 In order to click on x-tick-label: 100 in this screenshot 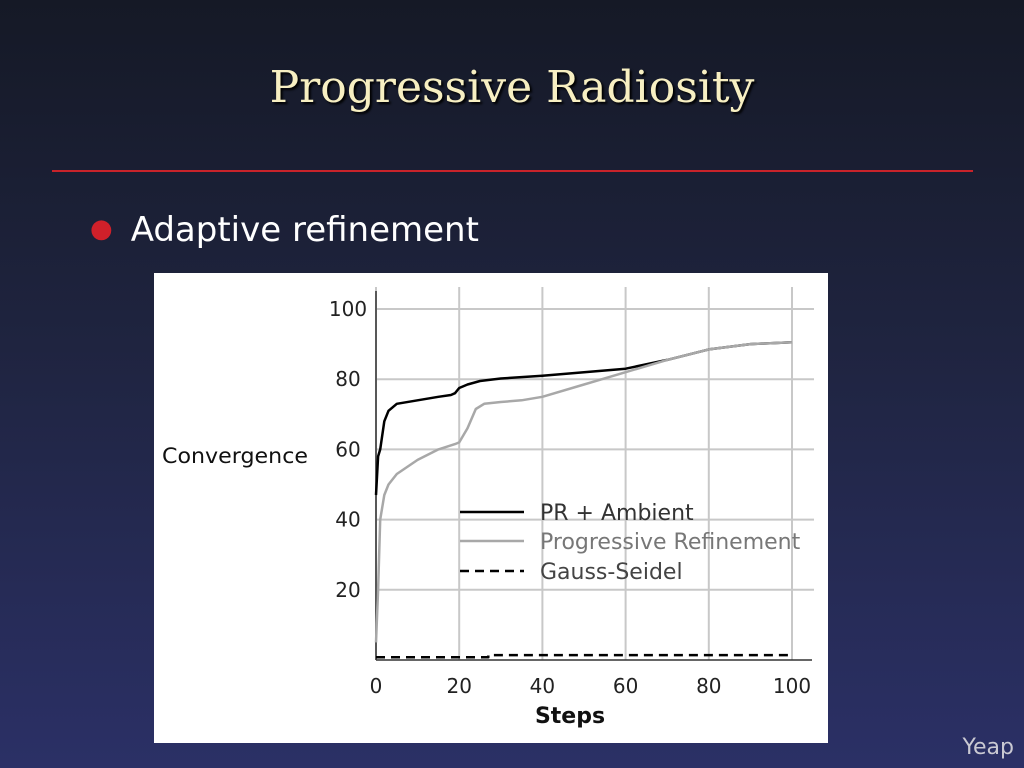, I will do `click(792, 686)`.